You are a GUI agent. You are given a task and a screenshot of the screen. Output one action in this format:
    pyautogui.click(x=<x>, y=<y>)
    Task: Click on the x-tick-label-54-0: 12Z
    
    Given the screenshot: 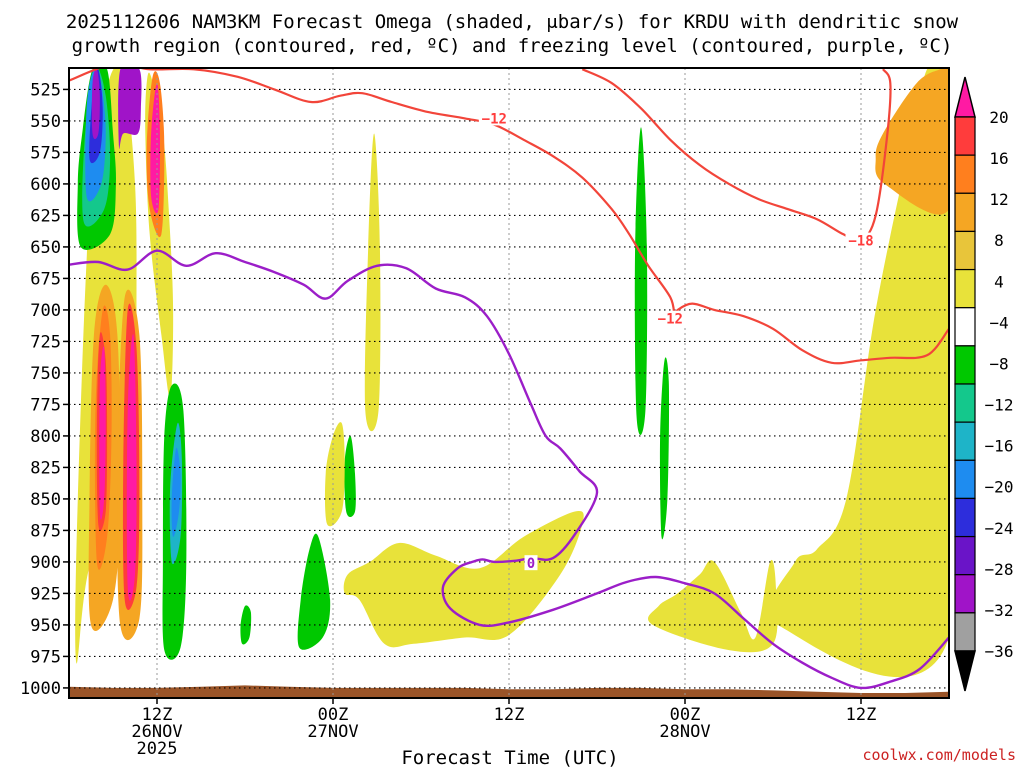 What is the action you would take?
    pyautogui.click(x=861, y=715)
    